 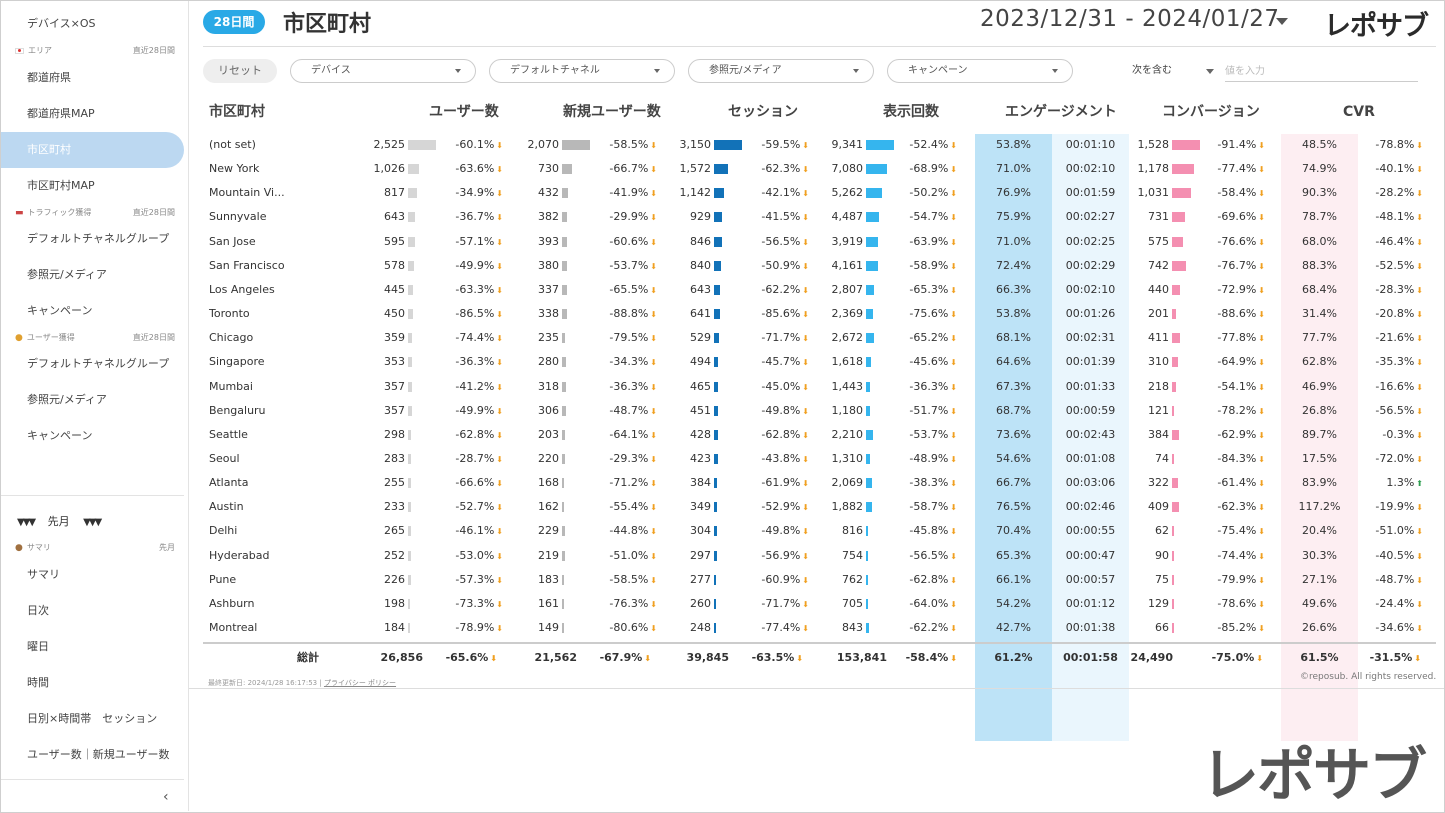 I want to click on sidebar-item-prefecture: 都道府県, so click(x=49, y=77).